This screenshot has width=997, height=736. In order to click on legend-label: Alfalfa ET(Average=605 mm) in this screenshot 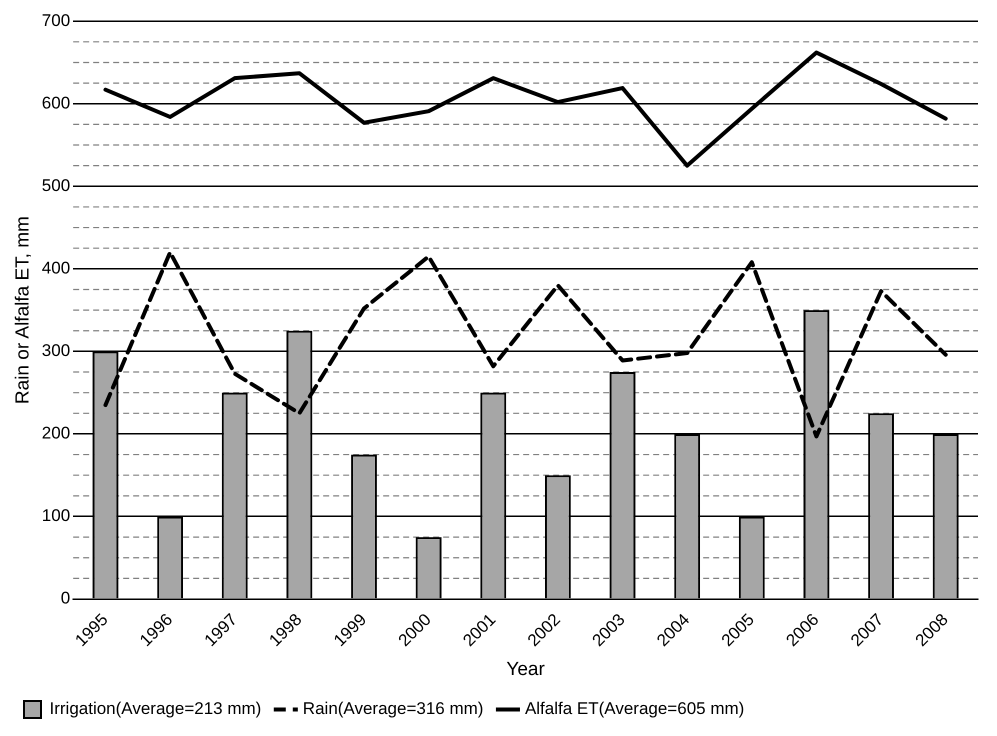, I will do `click(634, 708)`.